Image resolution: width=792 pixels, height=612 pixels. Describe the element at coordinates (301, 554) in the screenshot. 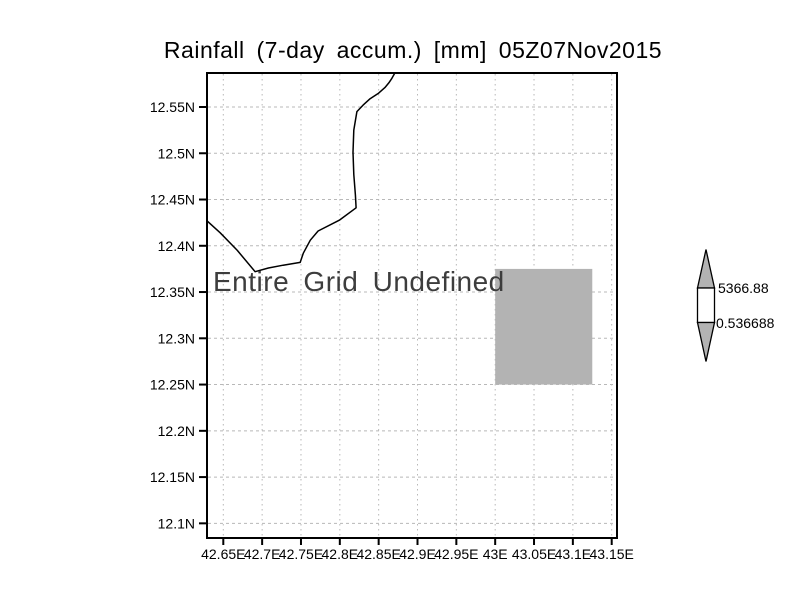

I see `x-tick-label: 42.75E` at that location.